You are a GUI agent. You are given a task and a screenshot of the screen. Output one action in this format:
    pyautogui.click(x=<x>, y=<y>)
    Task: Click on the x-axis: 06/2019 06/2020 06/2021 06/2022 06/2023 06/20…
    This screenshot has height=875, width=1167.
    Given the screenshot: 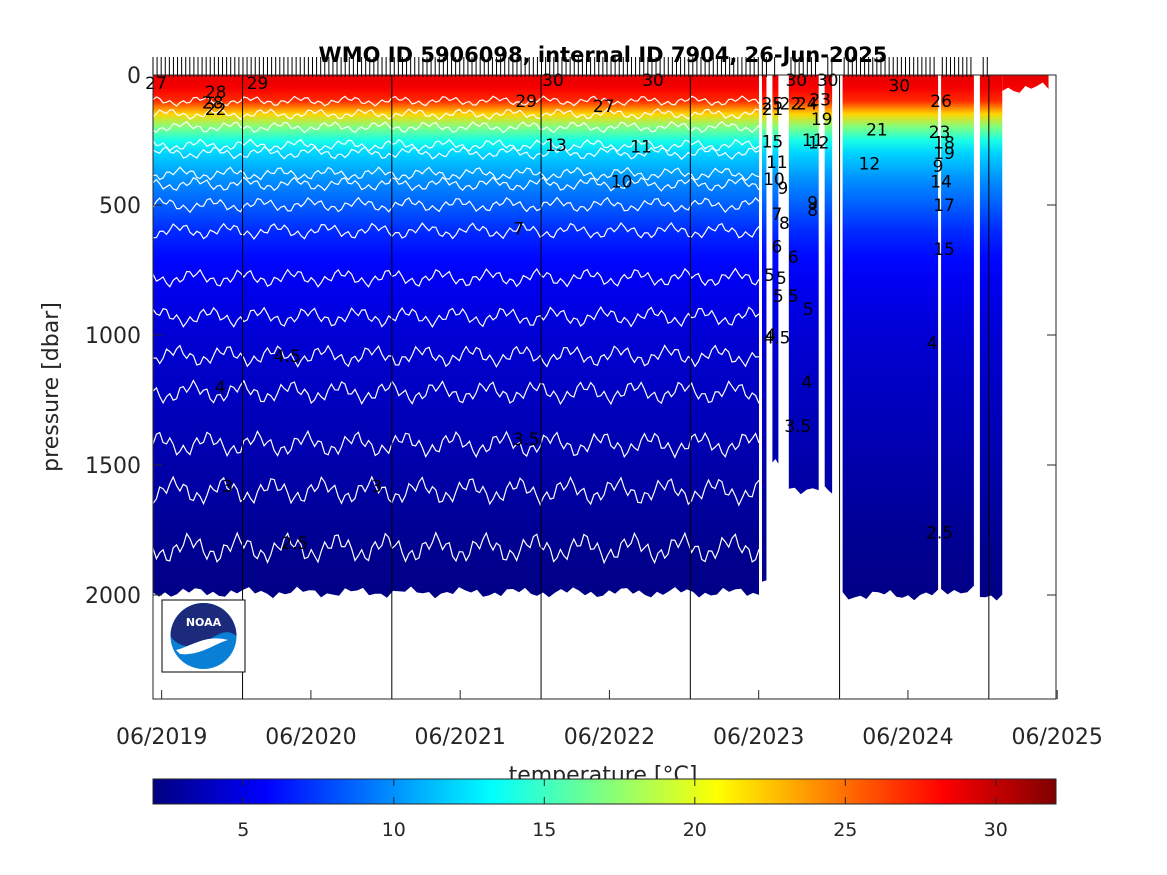 What is the action you would take?
    pyautogui.click(x=609, y=720)
    